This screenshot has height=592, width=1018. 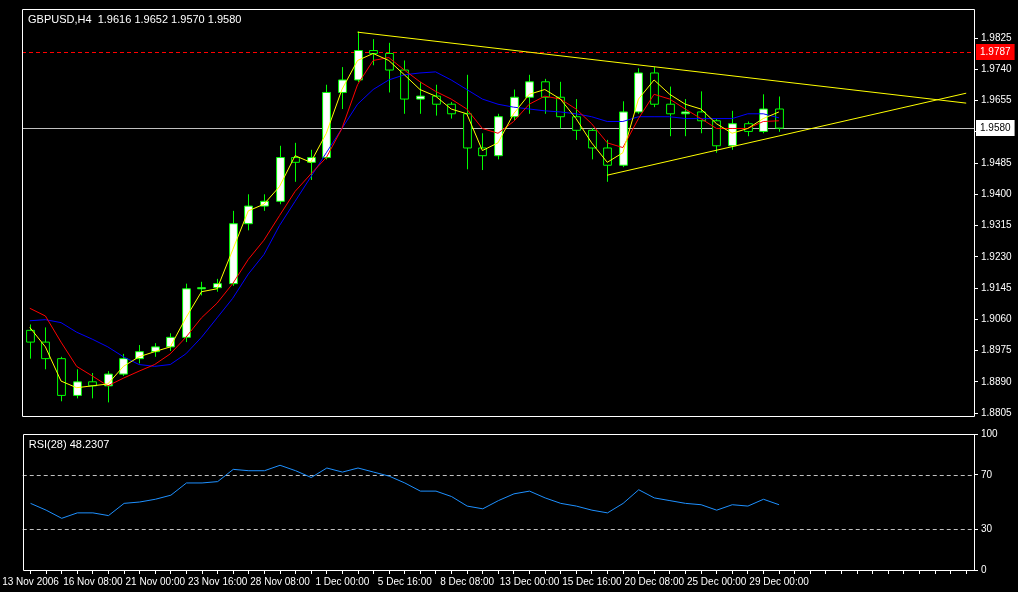 What do you see at coordinates (592, 581) in the screenshot?
I see `x-tick-label: 15 Dec 16:00` at bounding box center [592, 581].